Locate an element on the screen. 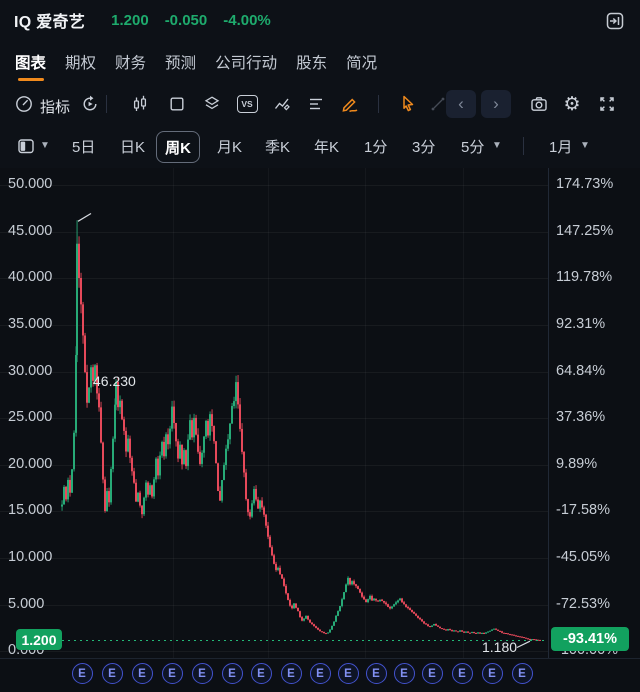  pct-axis-tick: -72.53% is located at coordinates (583, 603).